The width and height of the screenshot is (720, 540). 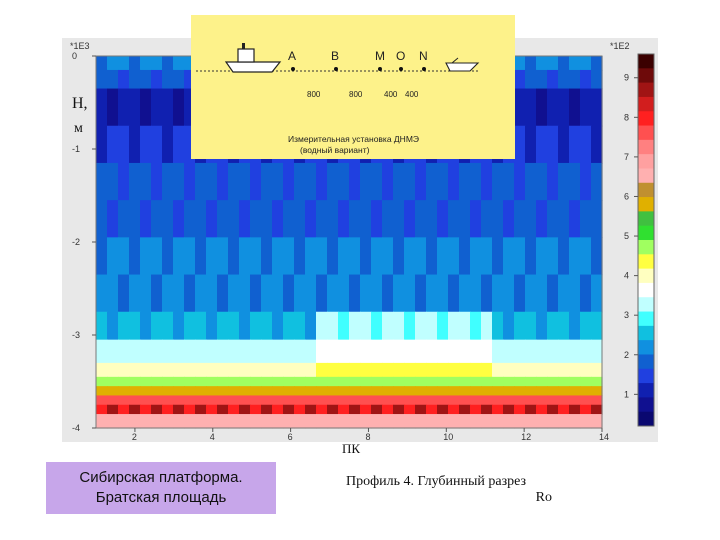 I want to click on spacing-label: 800, so click(x=314, y=94).